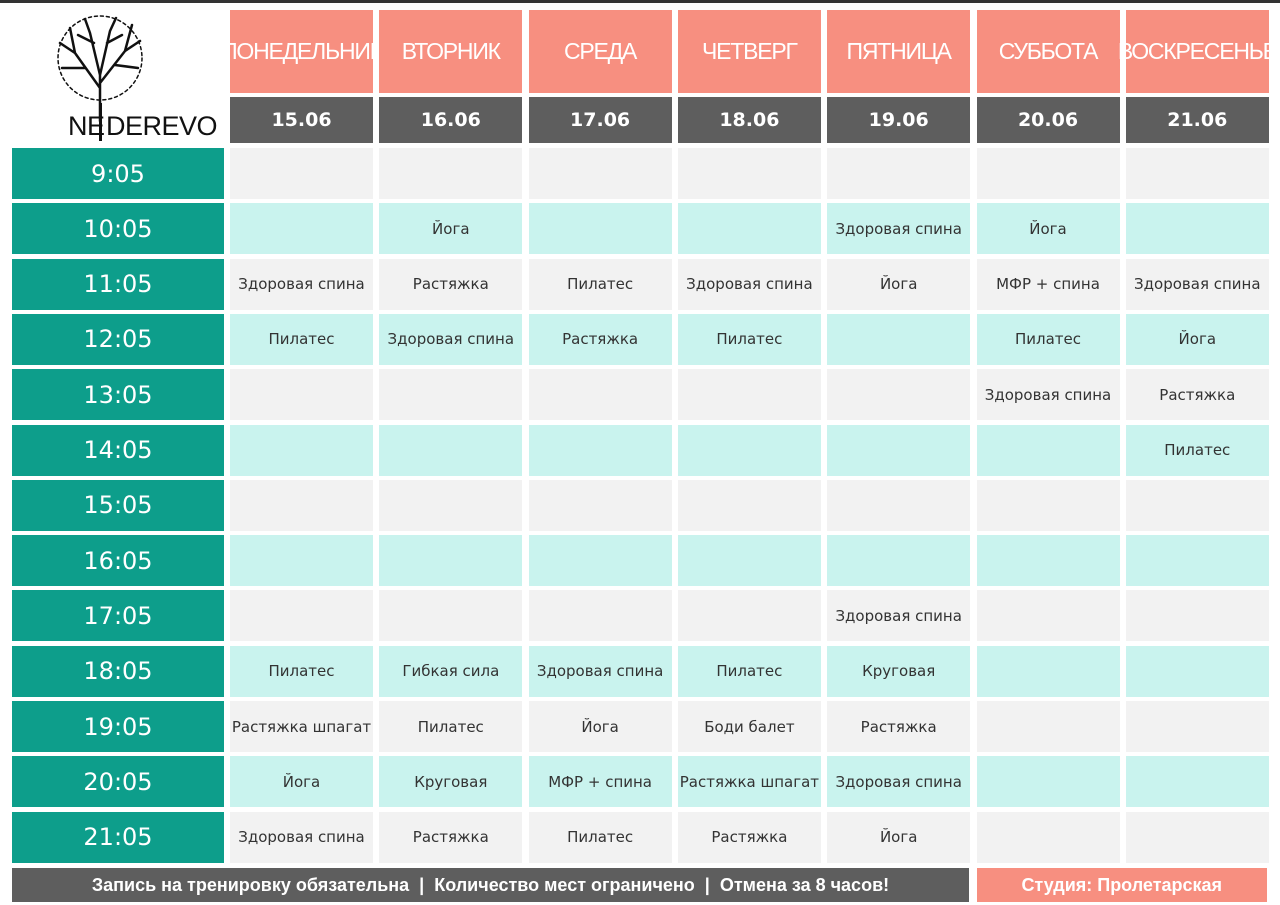 This screenshot has width=1280, height=905. I want to click on time-cell: 10:05, so click(118, 229).